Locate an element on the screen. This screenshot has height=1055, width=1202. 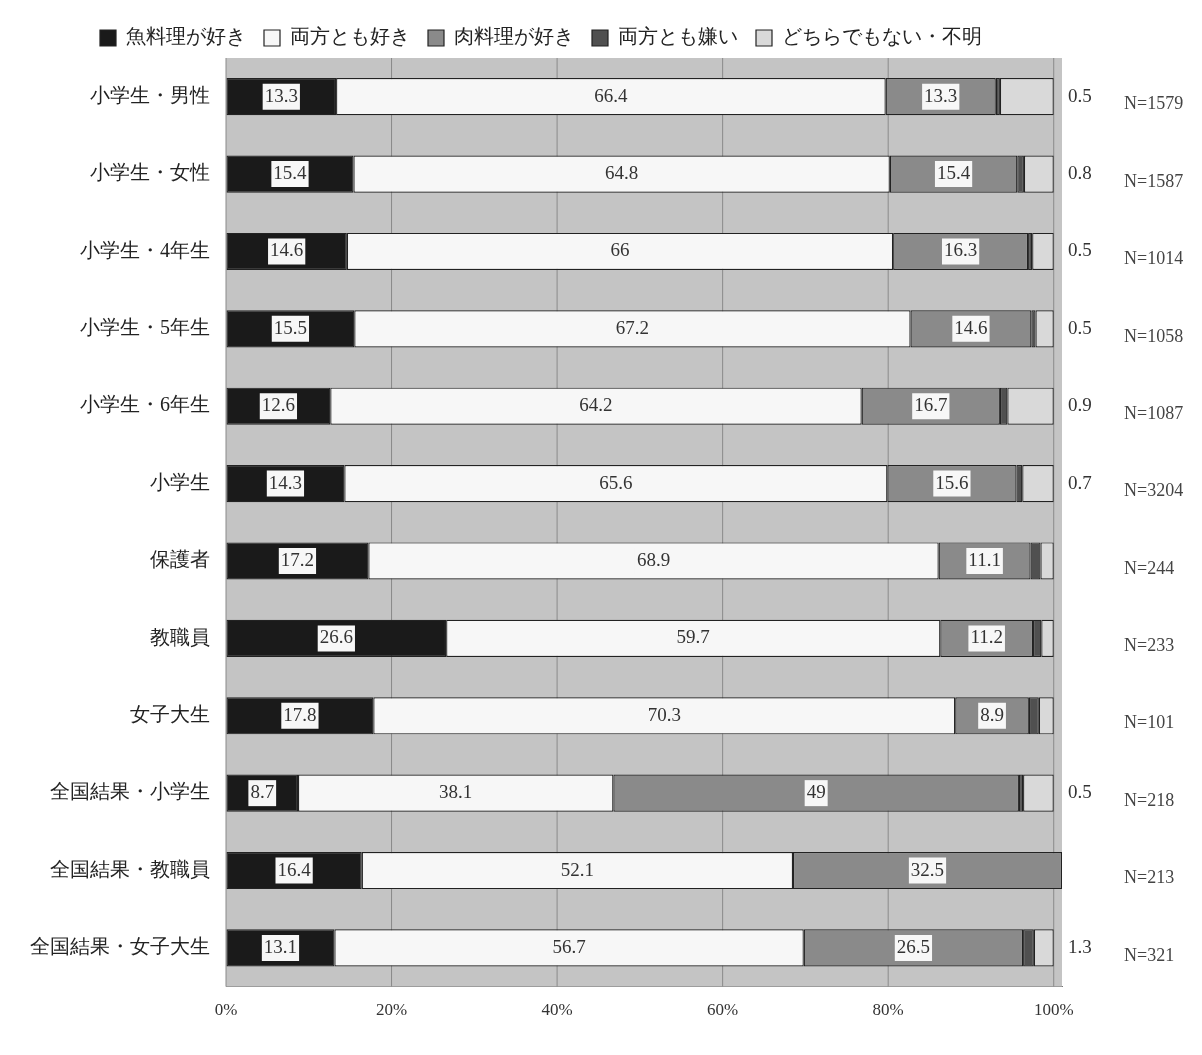
data-label: 56.7 is located at coordinates (569, 946).